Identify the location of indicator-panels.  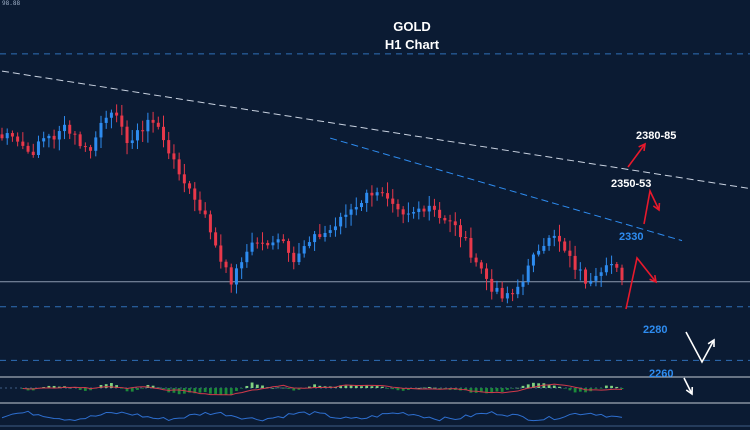
(375, 401).